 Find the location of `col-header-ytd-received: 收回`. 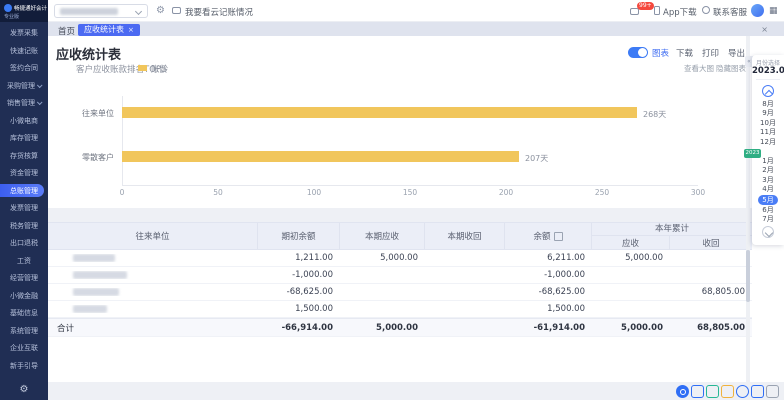

col-header-ytd-received: 收回 is located at coordinates (711, 244).